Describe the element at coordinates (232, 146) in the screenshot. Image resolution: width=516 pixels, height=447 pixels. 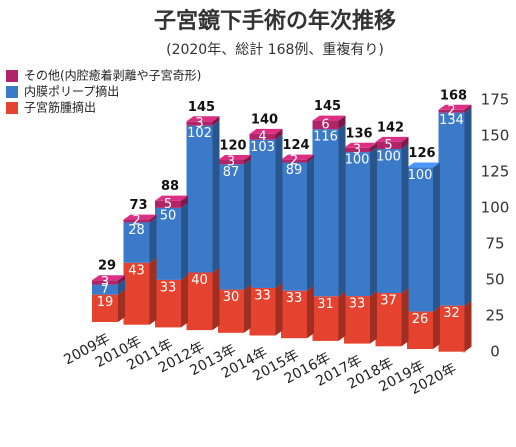
I see `total-label: 120` at that location.